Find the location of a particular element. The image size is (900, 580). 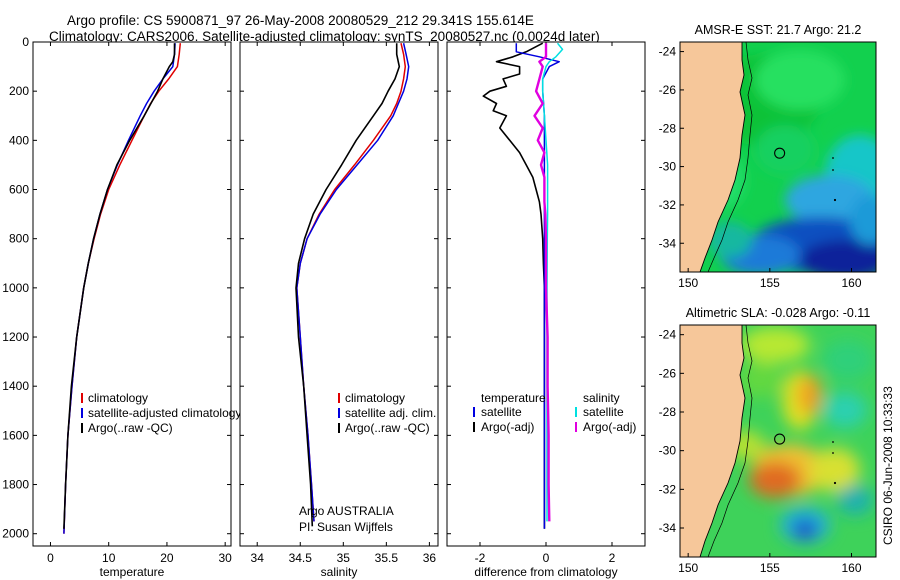

source-annotation: Argo AUSTRALIA is located at coordinates (346, 511).